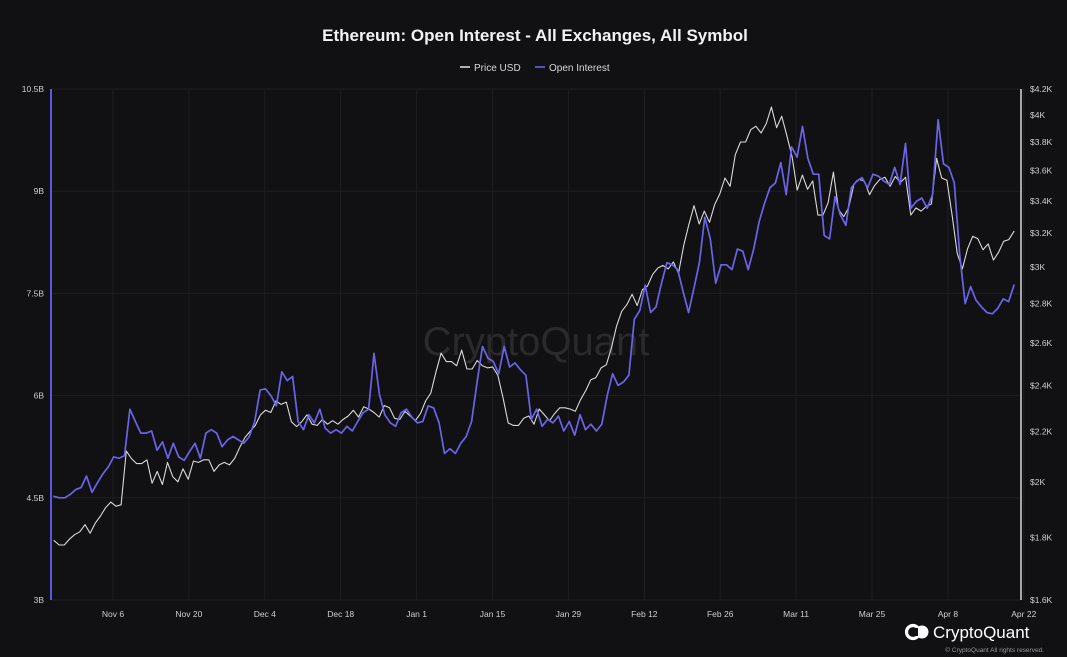  I want to click on legend-label-price: Price USD, so click(497, 68).